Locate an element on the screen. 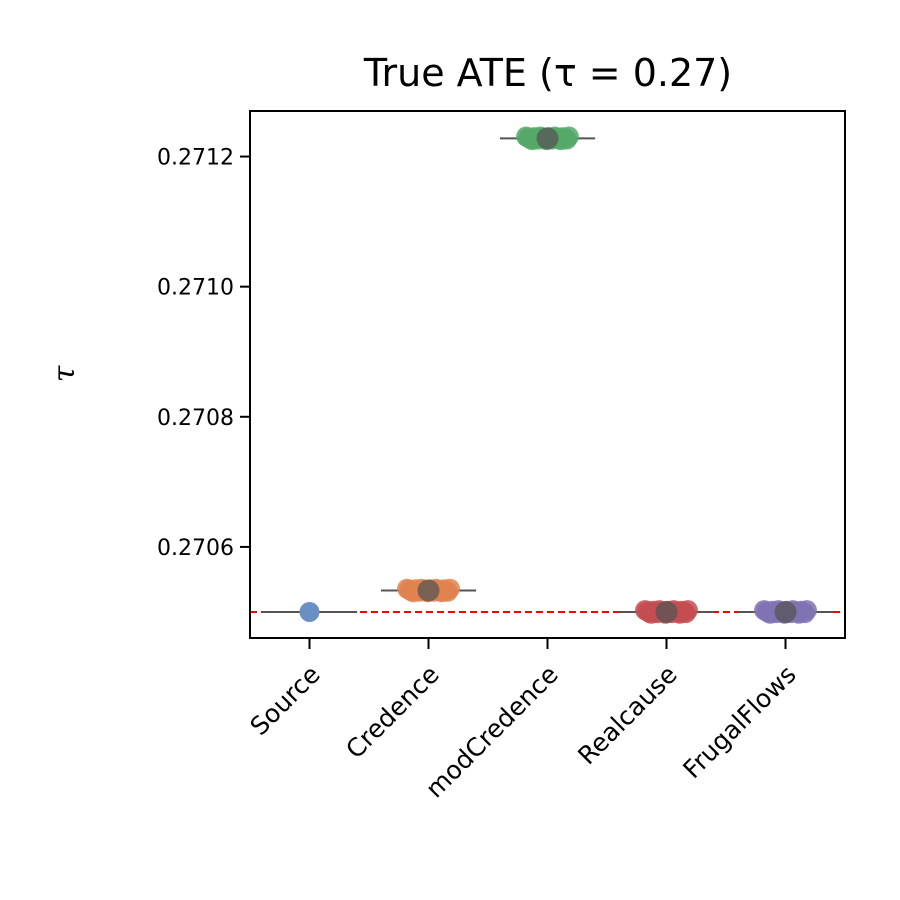 The image size is (900, 900). x-tick-label: FrugalFlows is located at coordinates (739, 722).